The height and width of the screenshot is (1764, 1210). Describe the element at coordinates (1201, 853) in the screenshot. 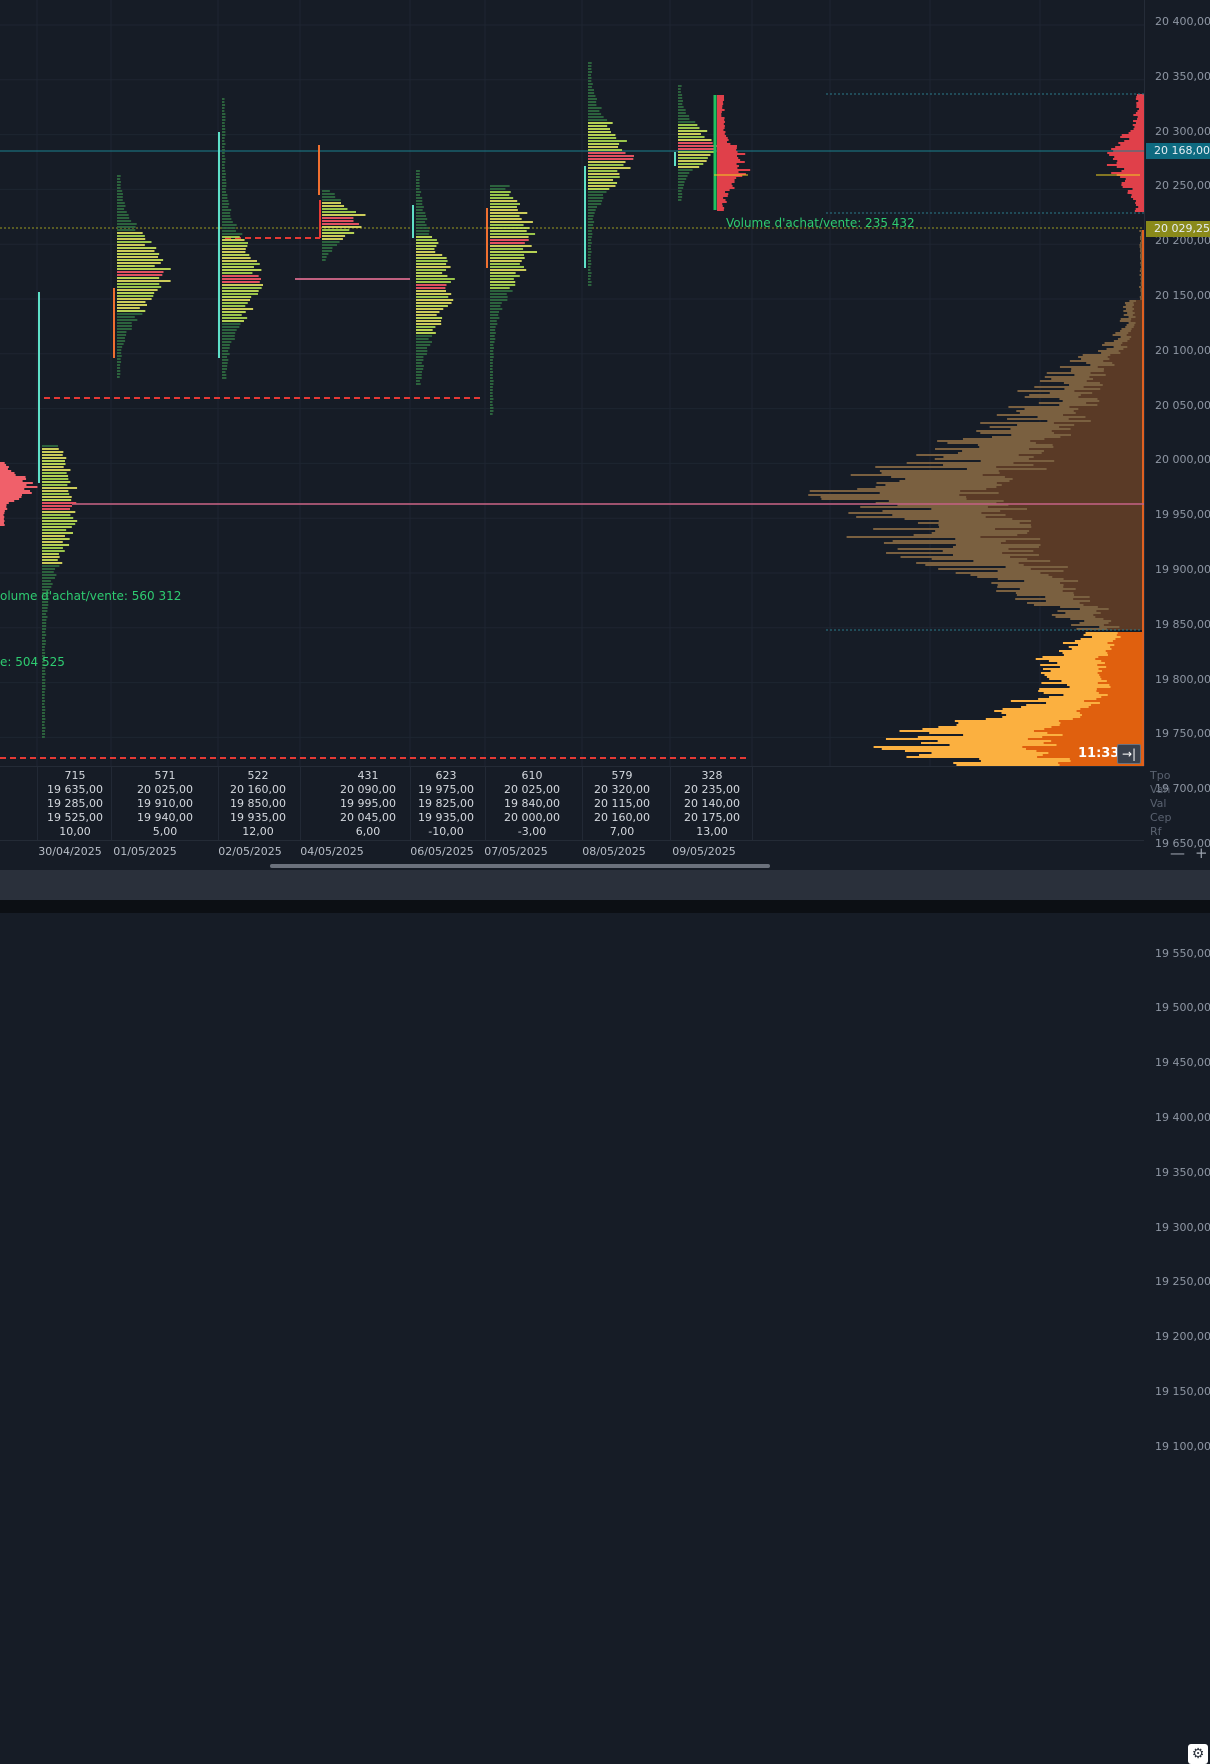

I see `zoom-in-button: +` at that location.